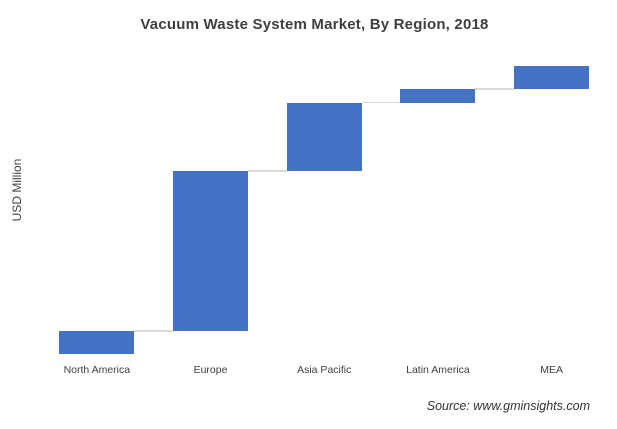  I want to click on category-label-asia-pacific: Asia Pacific, so click(324, 370).